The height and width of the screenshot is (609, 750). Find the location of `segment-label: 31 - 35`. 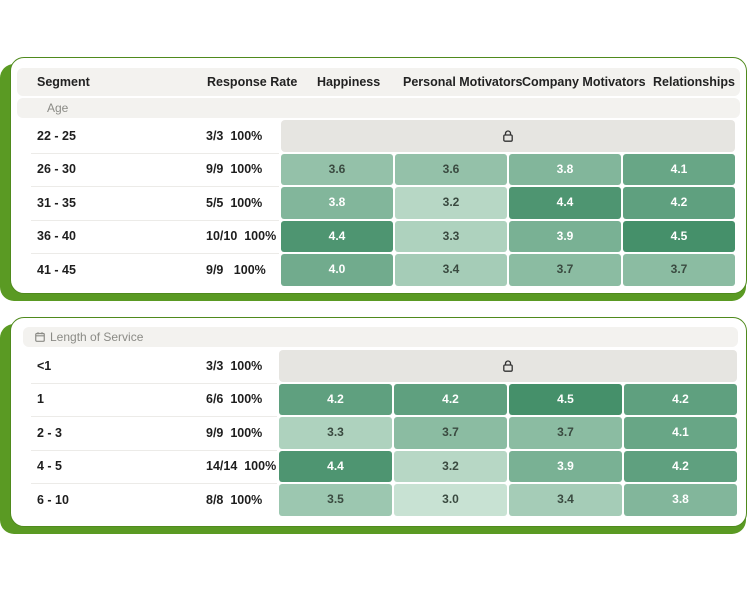

segment-label: 31 - 35 is located at coordinates (56, 202).